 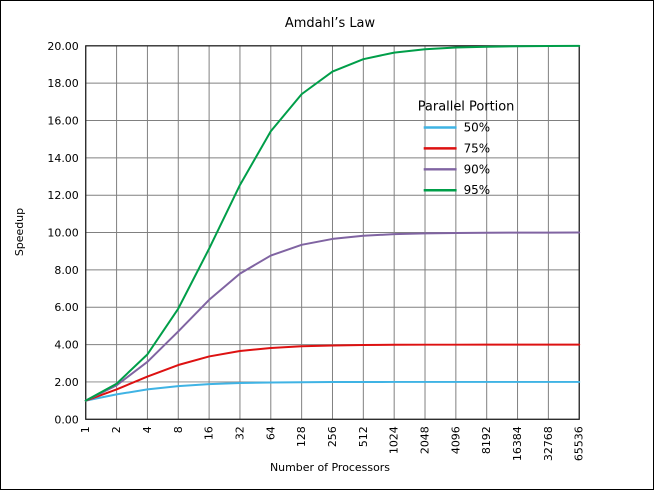 What do you see at coordinates (332, 436) in the screenshot?
I see `x-tick-label: 256` at bounding box center [332, 436].